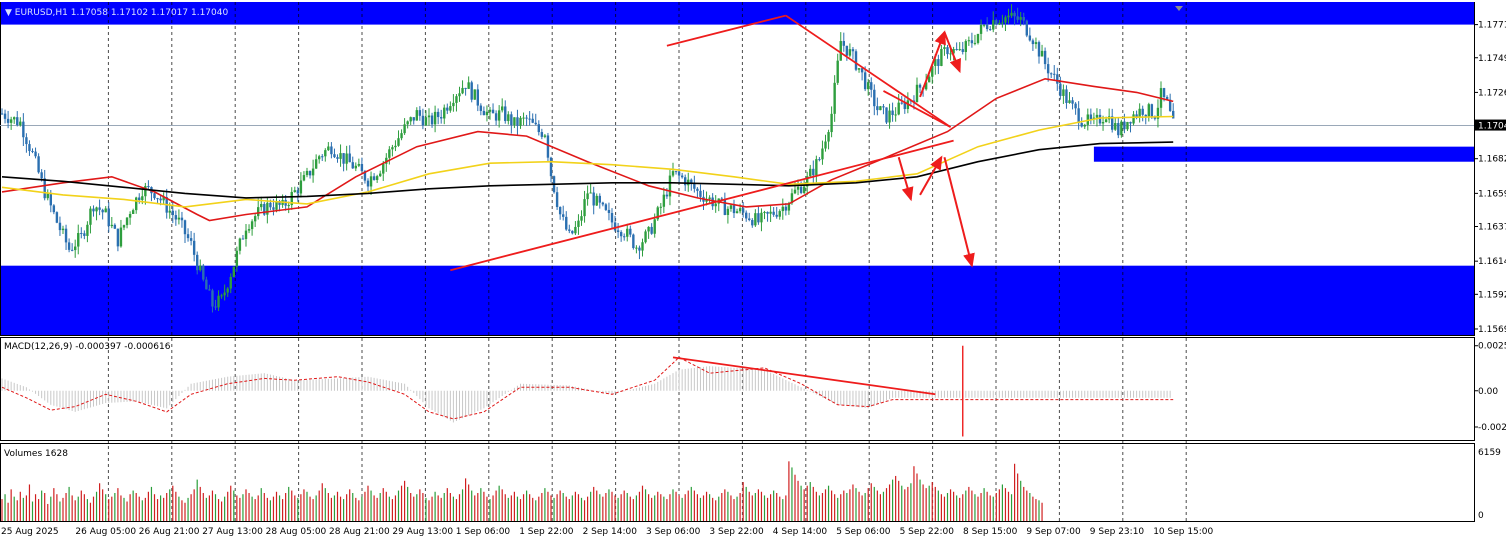  I want to click on volumes-layer, so click(522, 491).